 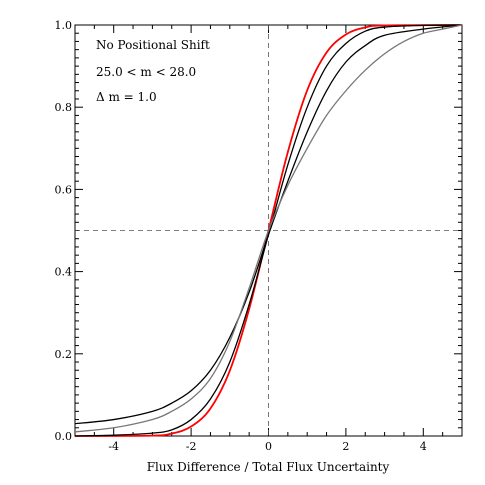 I want to click on y-tick-label: 0.6, so click(x=64, y=189).